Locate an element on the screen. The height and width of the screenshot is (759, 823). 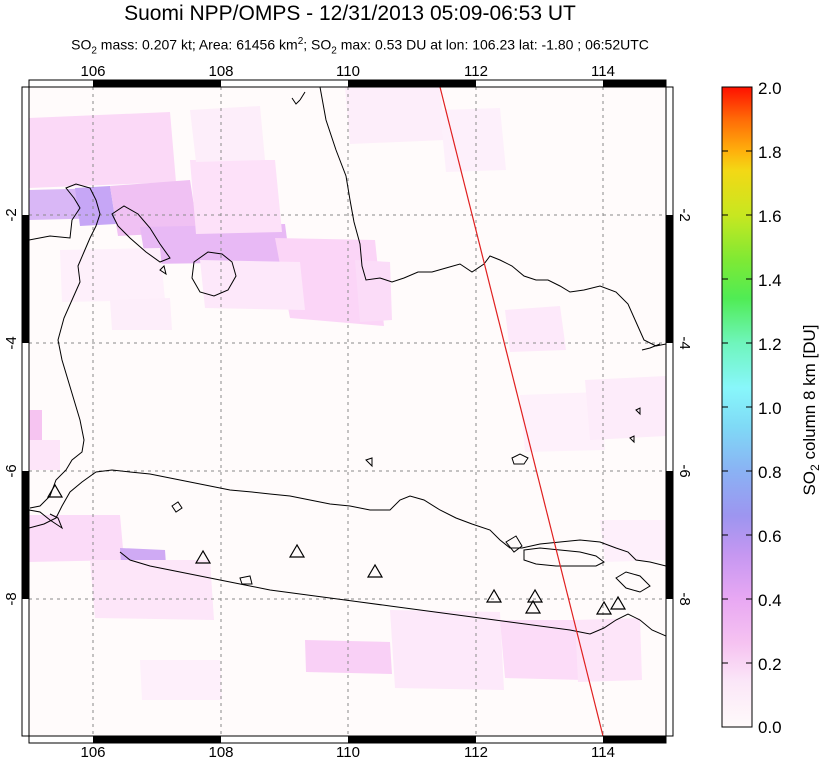
colorbar-tick-label: 0.0 is located at coordinates (770, 727).